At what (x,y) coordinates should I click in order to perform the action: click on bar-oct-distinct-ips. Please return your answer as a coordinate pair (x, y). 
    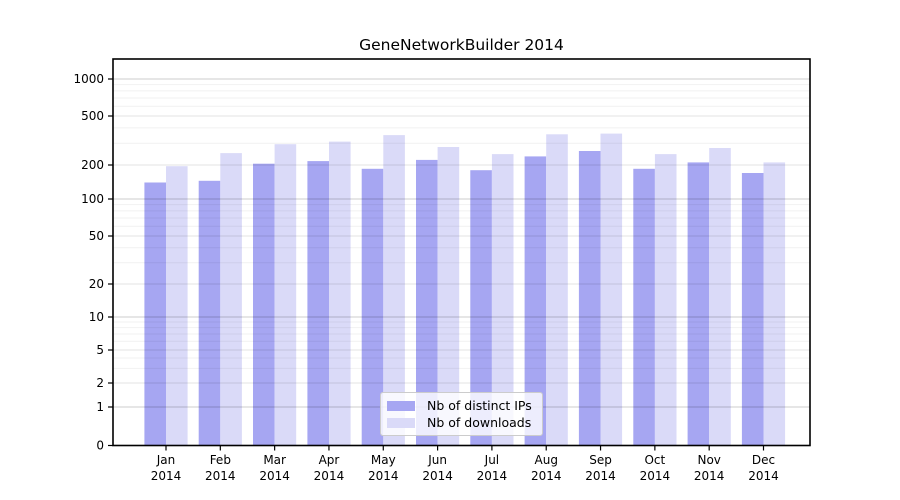
    Looking at the image, I should click on (644, 307).